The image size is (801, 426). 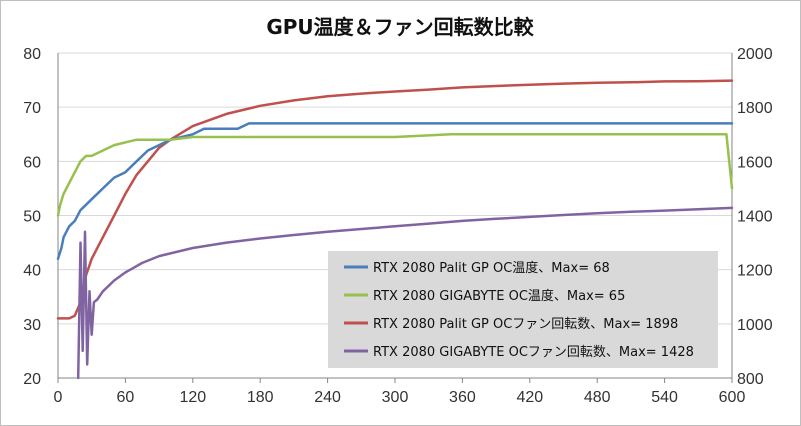 I want to click on x-tick-label: 120, so click(x=192, y=397).